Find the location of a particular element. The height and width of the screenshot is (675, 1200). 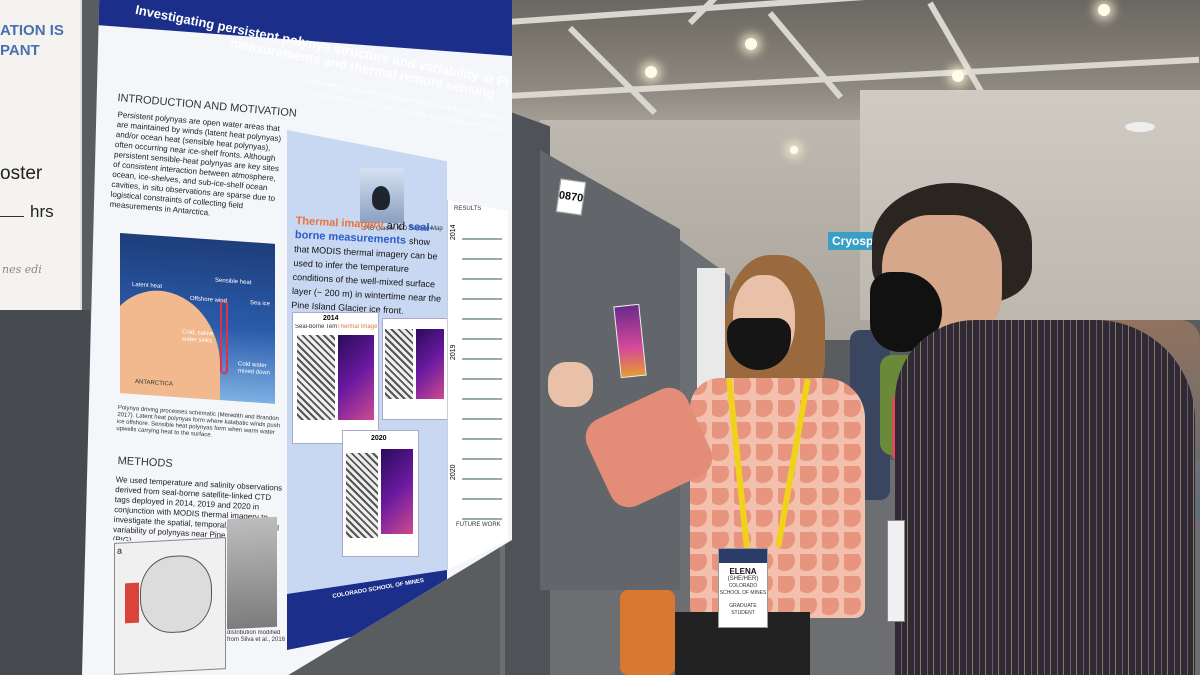

listener-badge is located at coordinates (896, 571).